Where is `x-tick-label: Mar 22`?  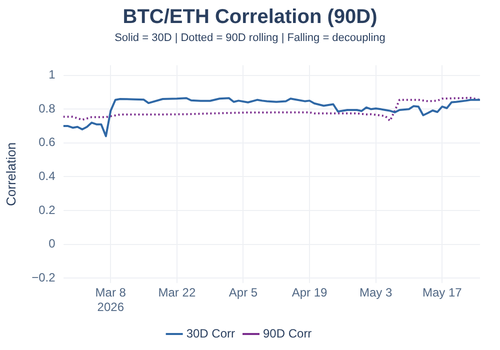 x-tick-label: Mar 22 is located at coordinates (177, 293).